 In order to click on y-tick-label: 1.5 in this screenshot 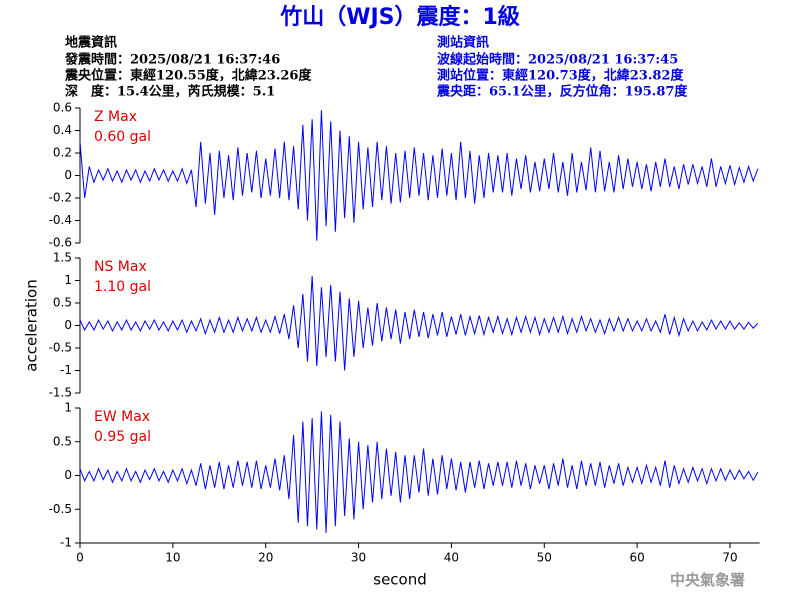, I will do `click(62, 258)`.